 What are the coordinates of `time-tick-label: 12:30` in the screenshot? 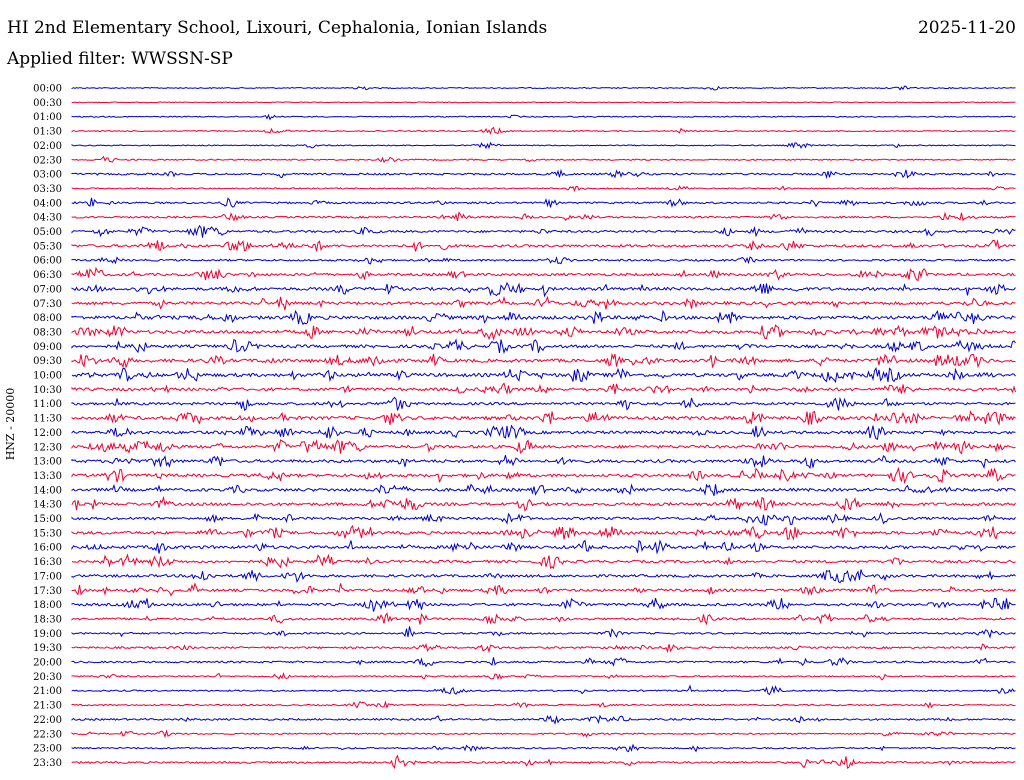 It's located at (47, 447).